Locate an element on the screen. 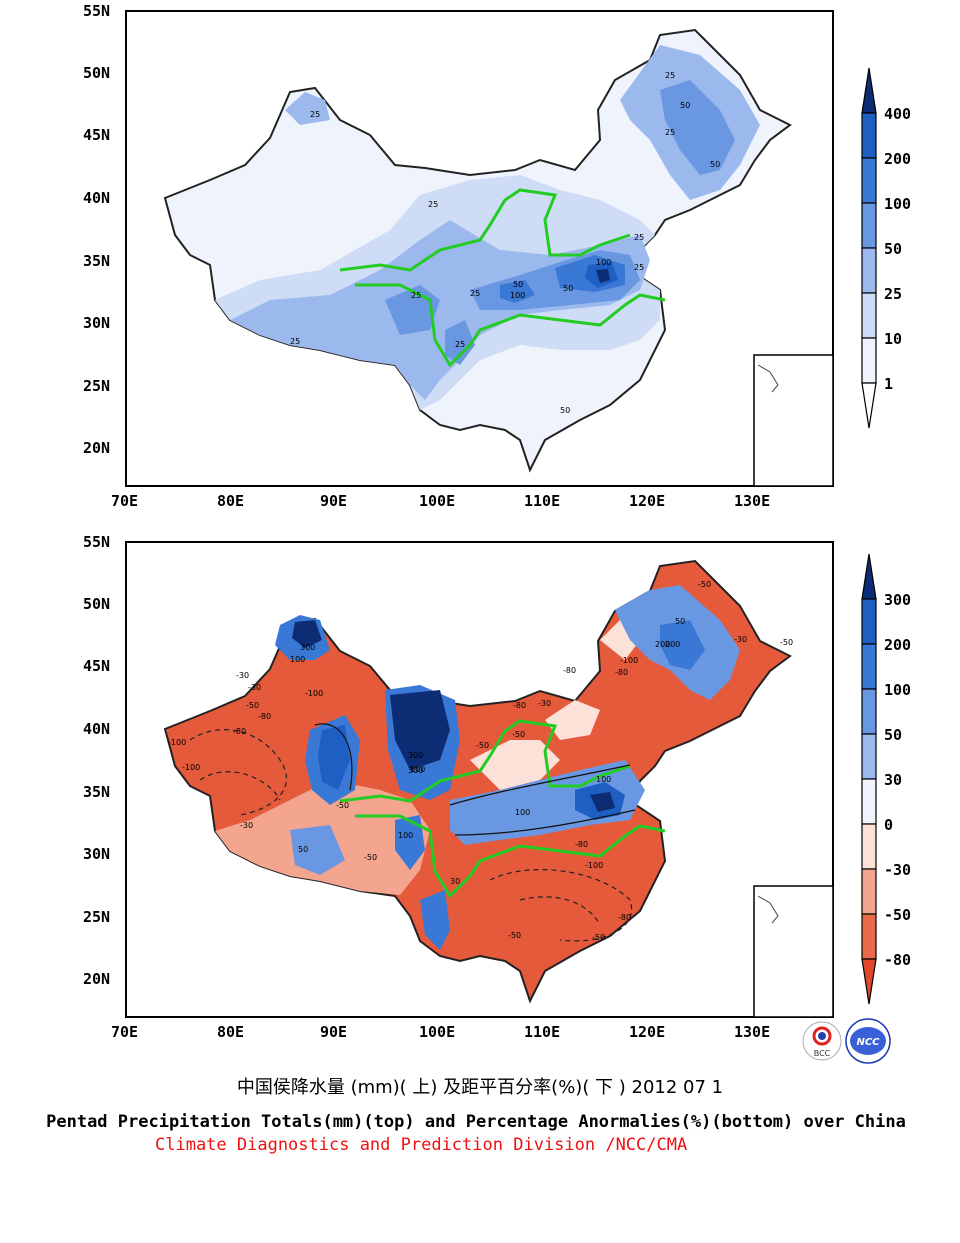 The height and width of the screenshot is (1243, 960). bottom-colorbar-label: 0 is located at coordinates (889, 825).